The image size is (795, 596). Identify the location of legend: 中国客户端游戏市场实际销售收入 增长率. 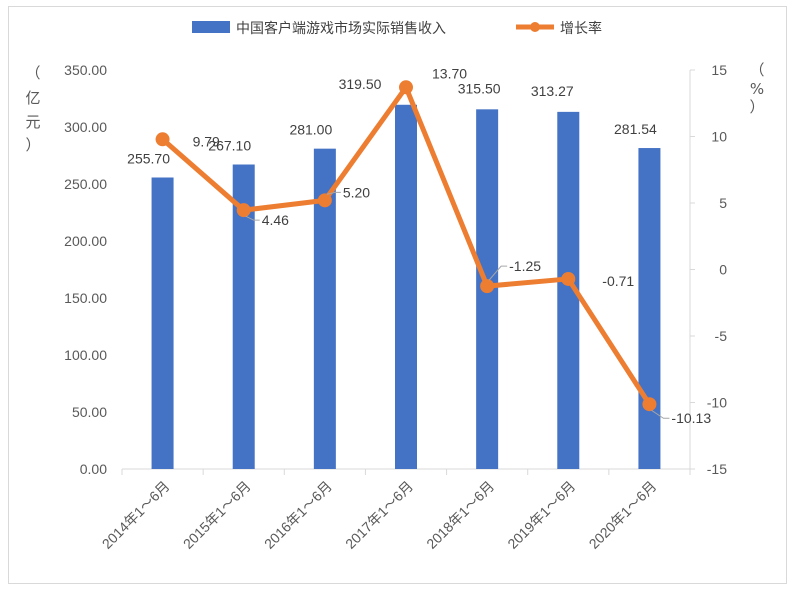
(397, 28).